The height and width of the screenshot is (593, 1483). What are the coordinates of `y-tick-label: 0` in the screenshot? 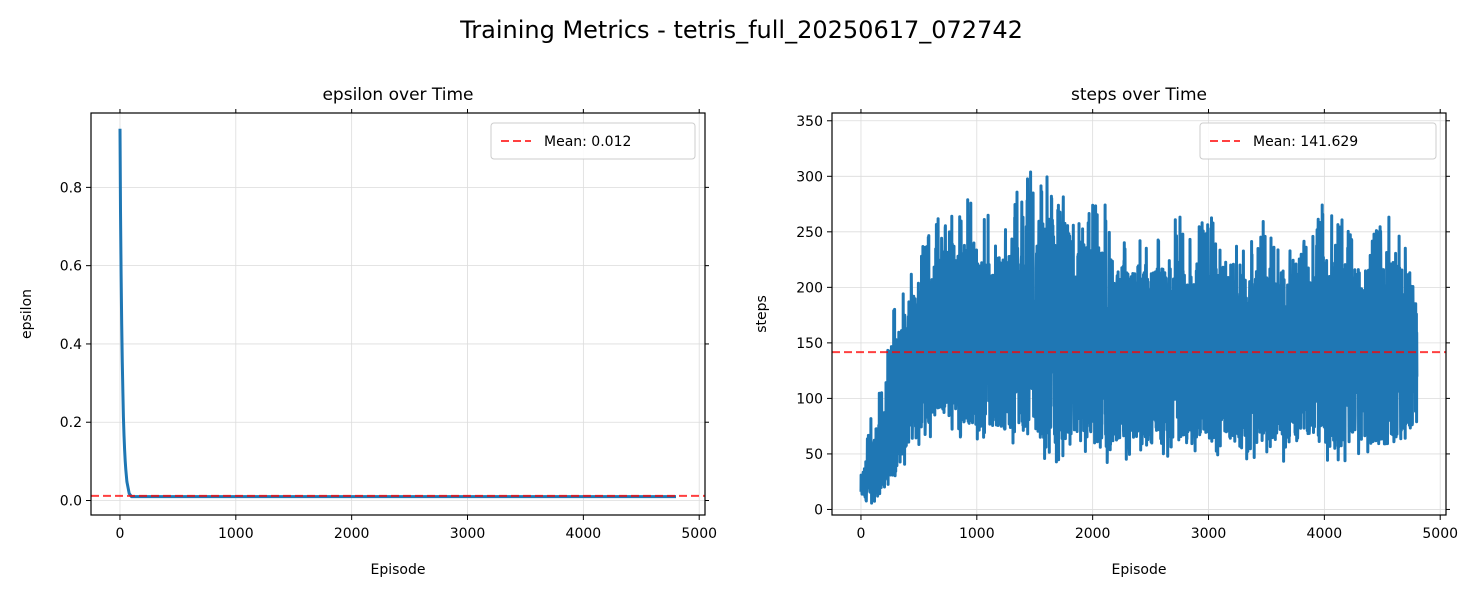 It's located at (818, 510).